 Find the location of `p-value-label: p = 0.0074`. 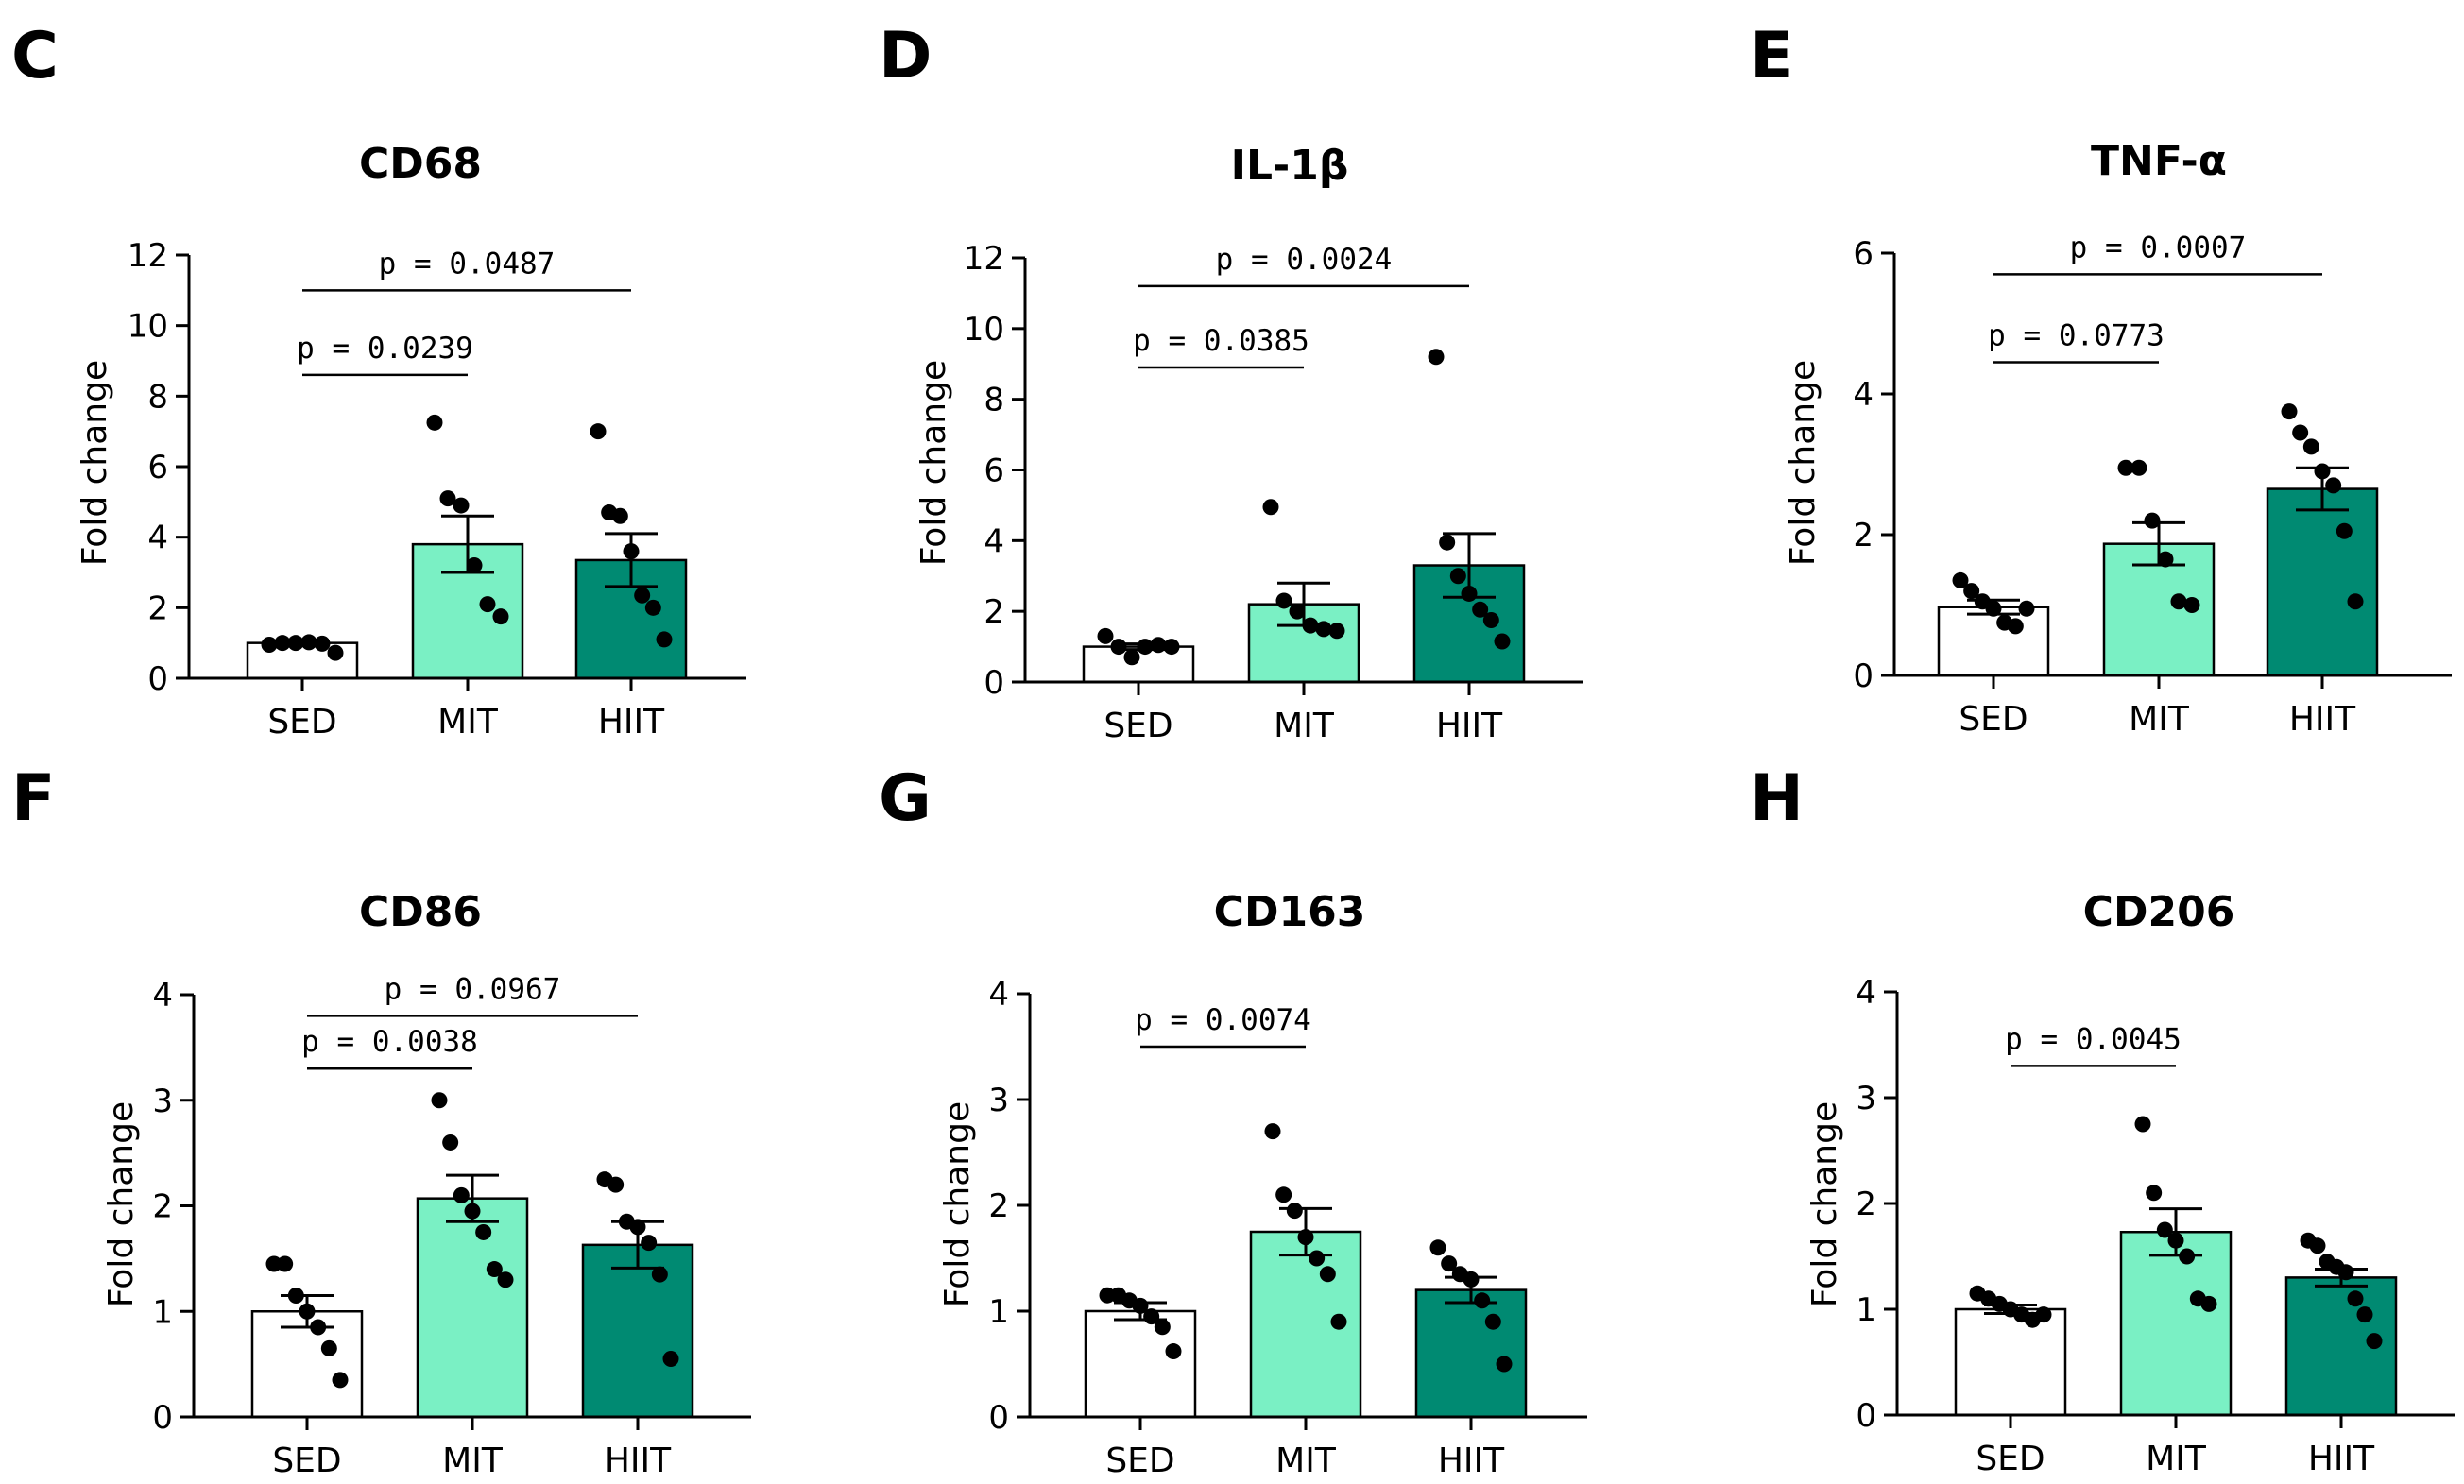

p-value-label: p = 0.0074 is located at coordinates (1223, 1020).